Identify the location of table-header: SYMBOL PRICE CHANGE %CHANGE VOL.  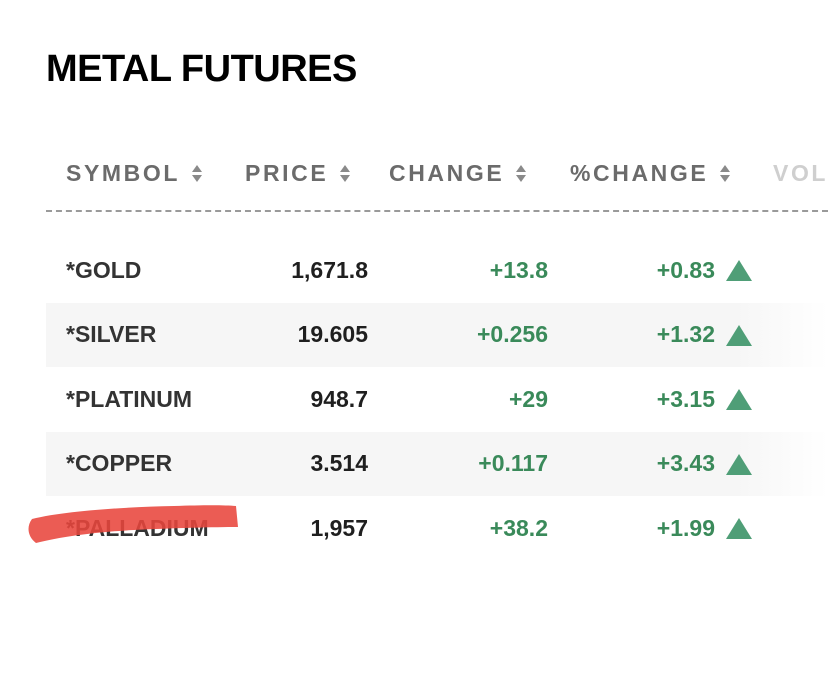
(437, 173).